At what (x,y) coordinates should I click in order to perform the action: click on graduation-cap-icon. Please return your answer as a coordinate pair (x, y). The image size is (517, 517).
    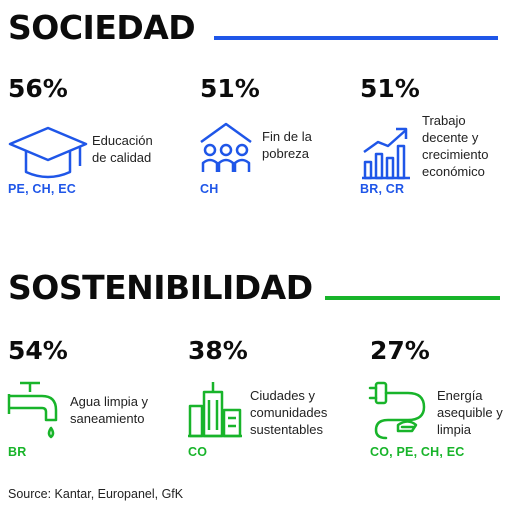
    Looking at the image, I should click on (48, 154).